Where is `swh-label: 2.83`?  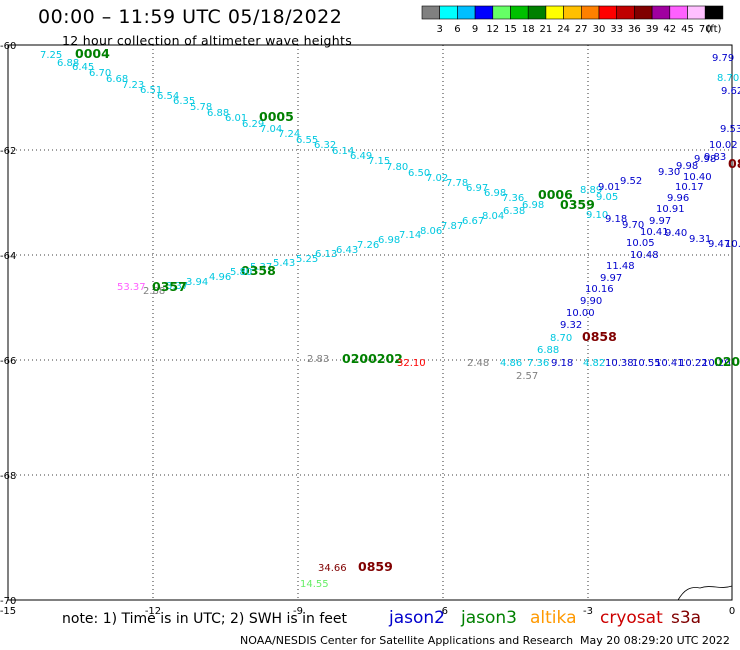 swh-label: 2.83 is located at coordinates (318, 359).